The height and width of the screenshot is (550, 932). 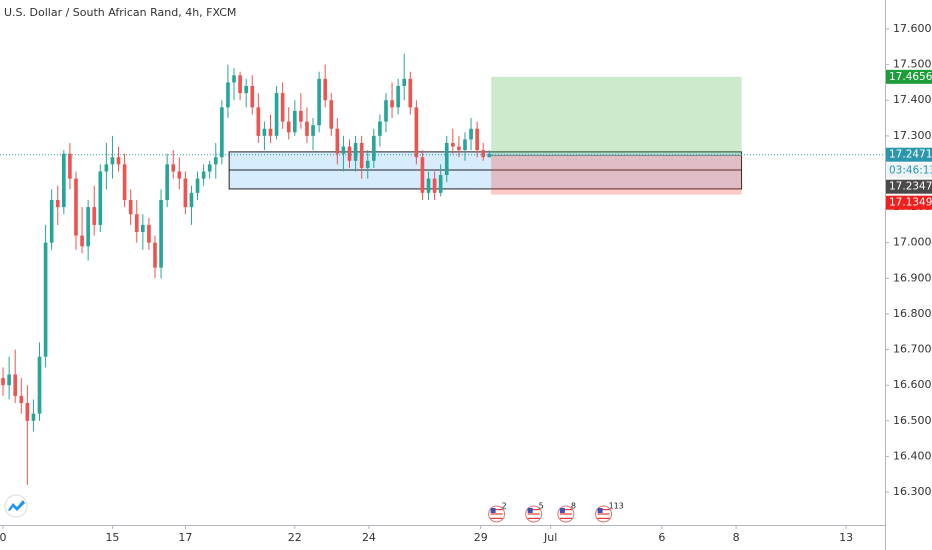 I want to click on y-tick-label: 17.40000, so click(x=912, y=99).